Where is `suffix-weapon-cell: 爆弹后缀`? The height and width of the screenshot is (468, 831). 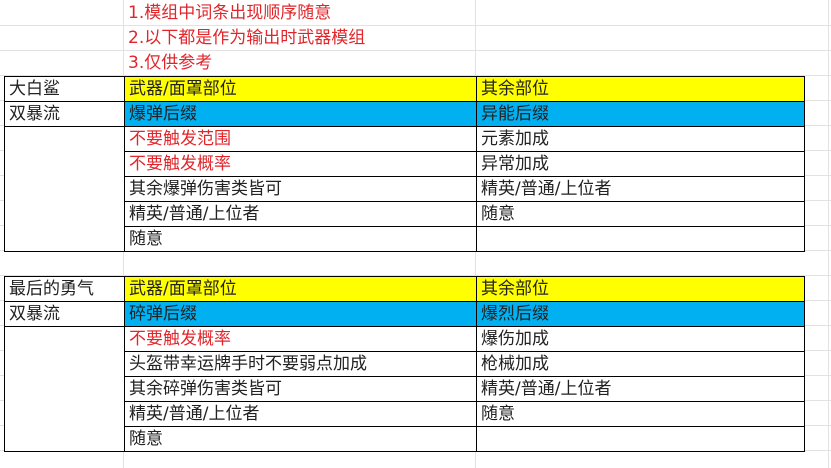 suffix-weapon-cell: 爆弹后缀 is located at coordinates (300, 114).